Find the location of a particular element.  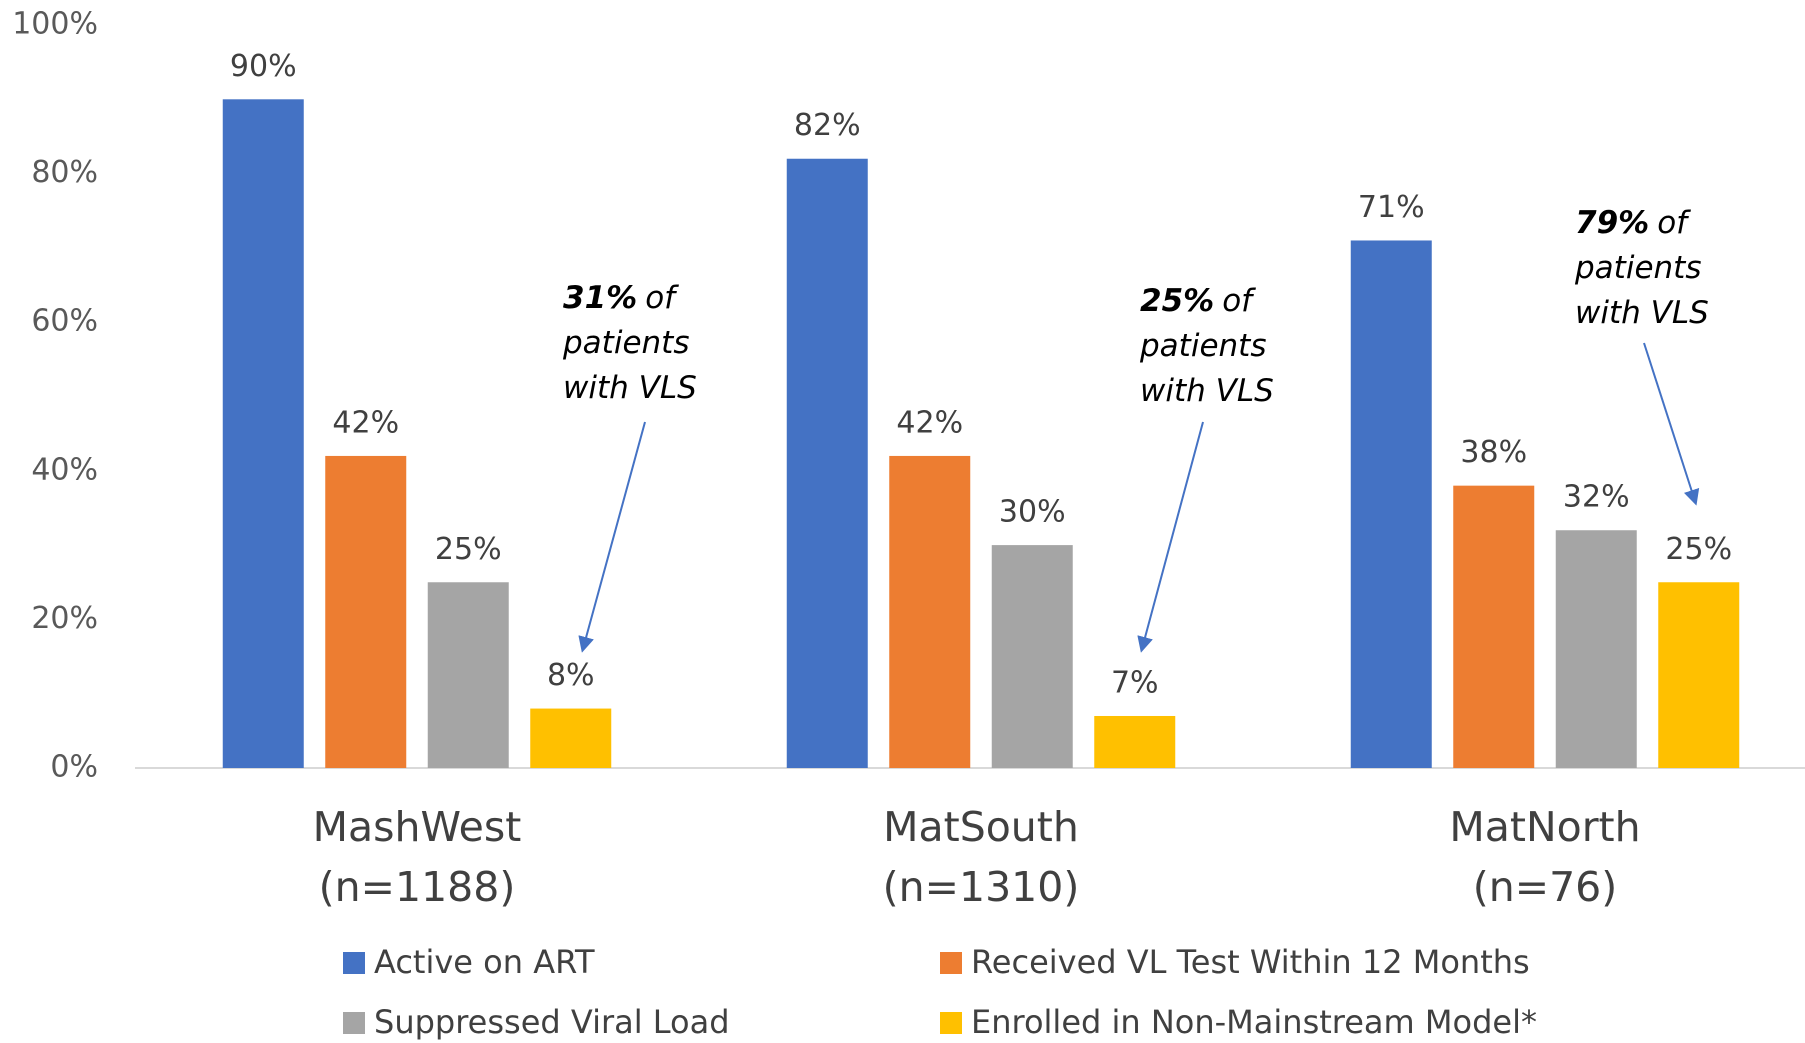

legend-label: Active on ART is located at coordinates (484, 962).